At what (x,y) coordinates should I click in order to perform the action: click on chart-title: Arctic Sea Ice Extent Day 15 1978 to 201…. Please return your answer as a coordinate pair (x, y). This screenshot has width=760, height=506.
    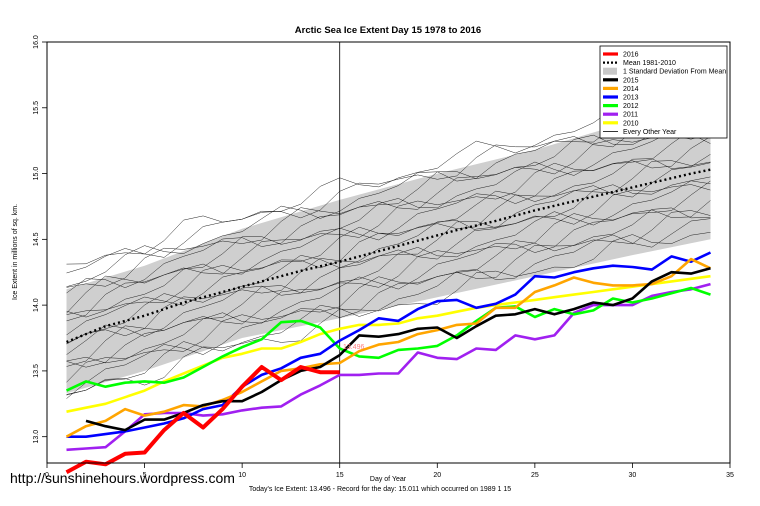
    Looking at the image, I should click on (388, 30).